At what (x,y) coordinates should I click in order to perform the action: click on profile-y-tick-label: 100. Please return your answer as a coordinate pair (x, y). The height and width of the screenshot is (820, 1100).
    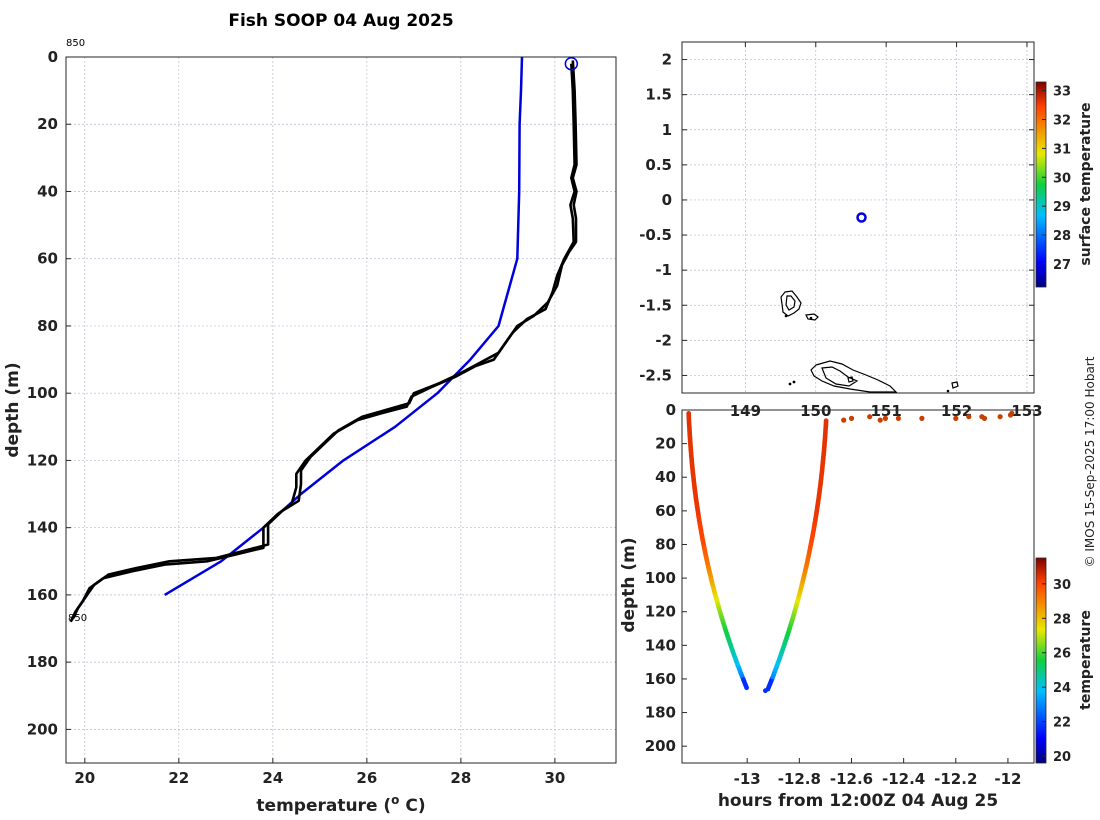
    Looking at the image, I should click on (42, 393).